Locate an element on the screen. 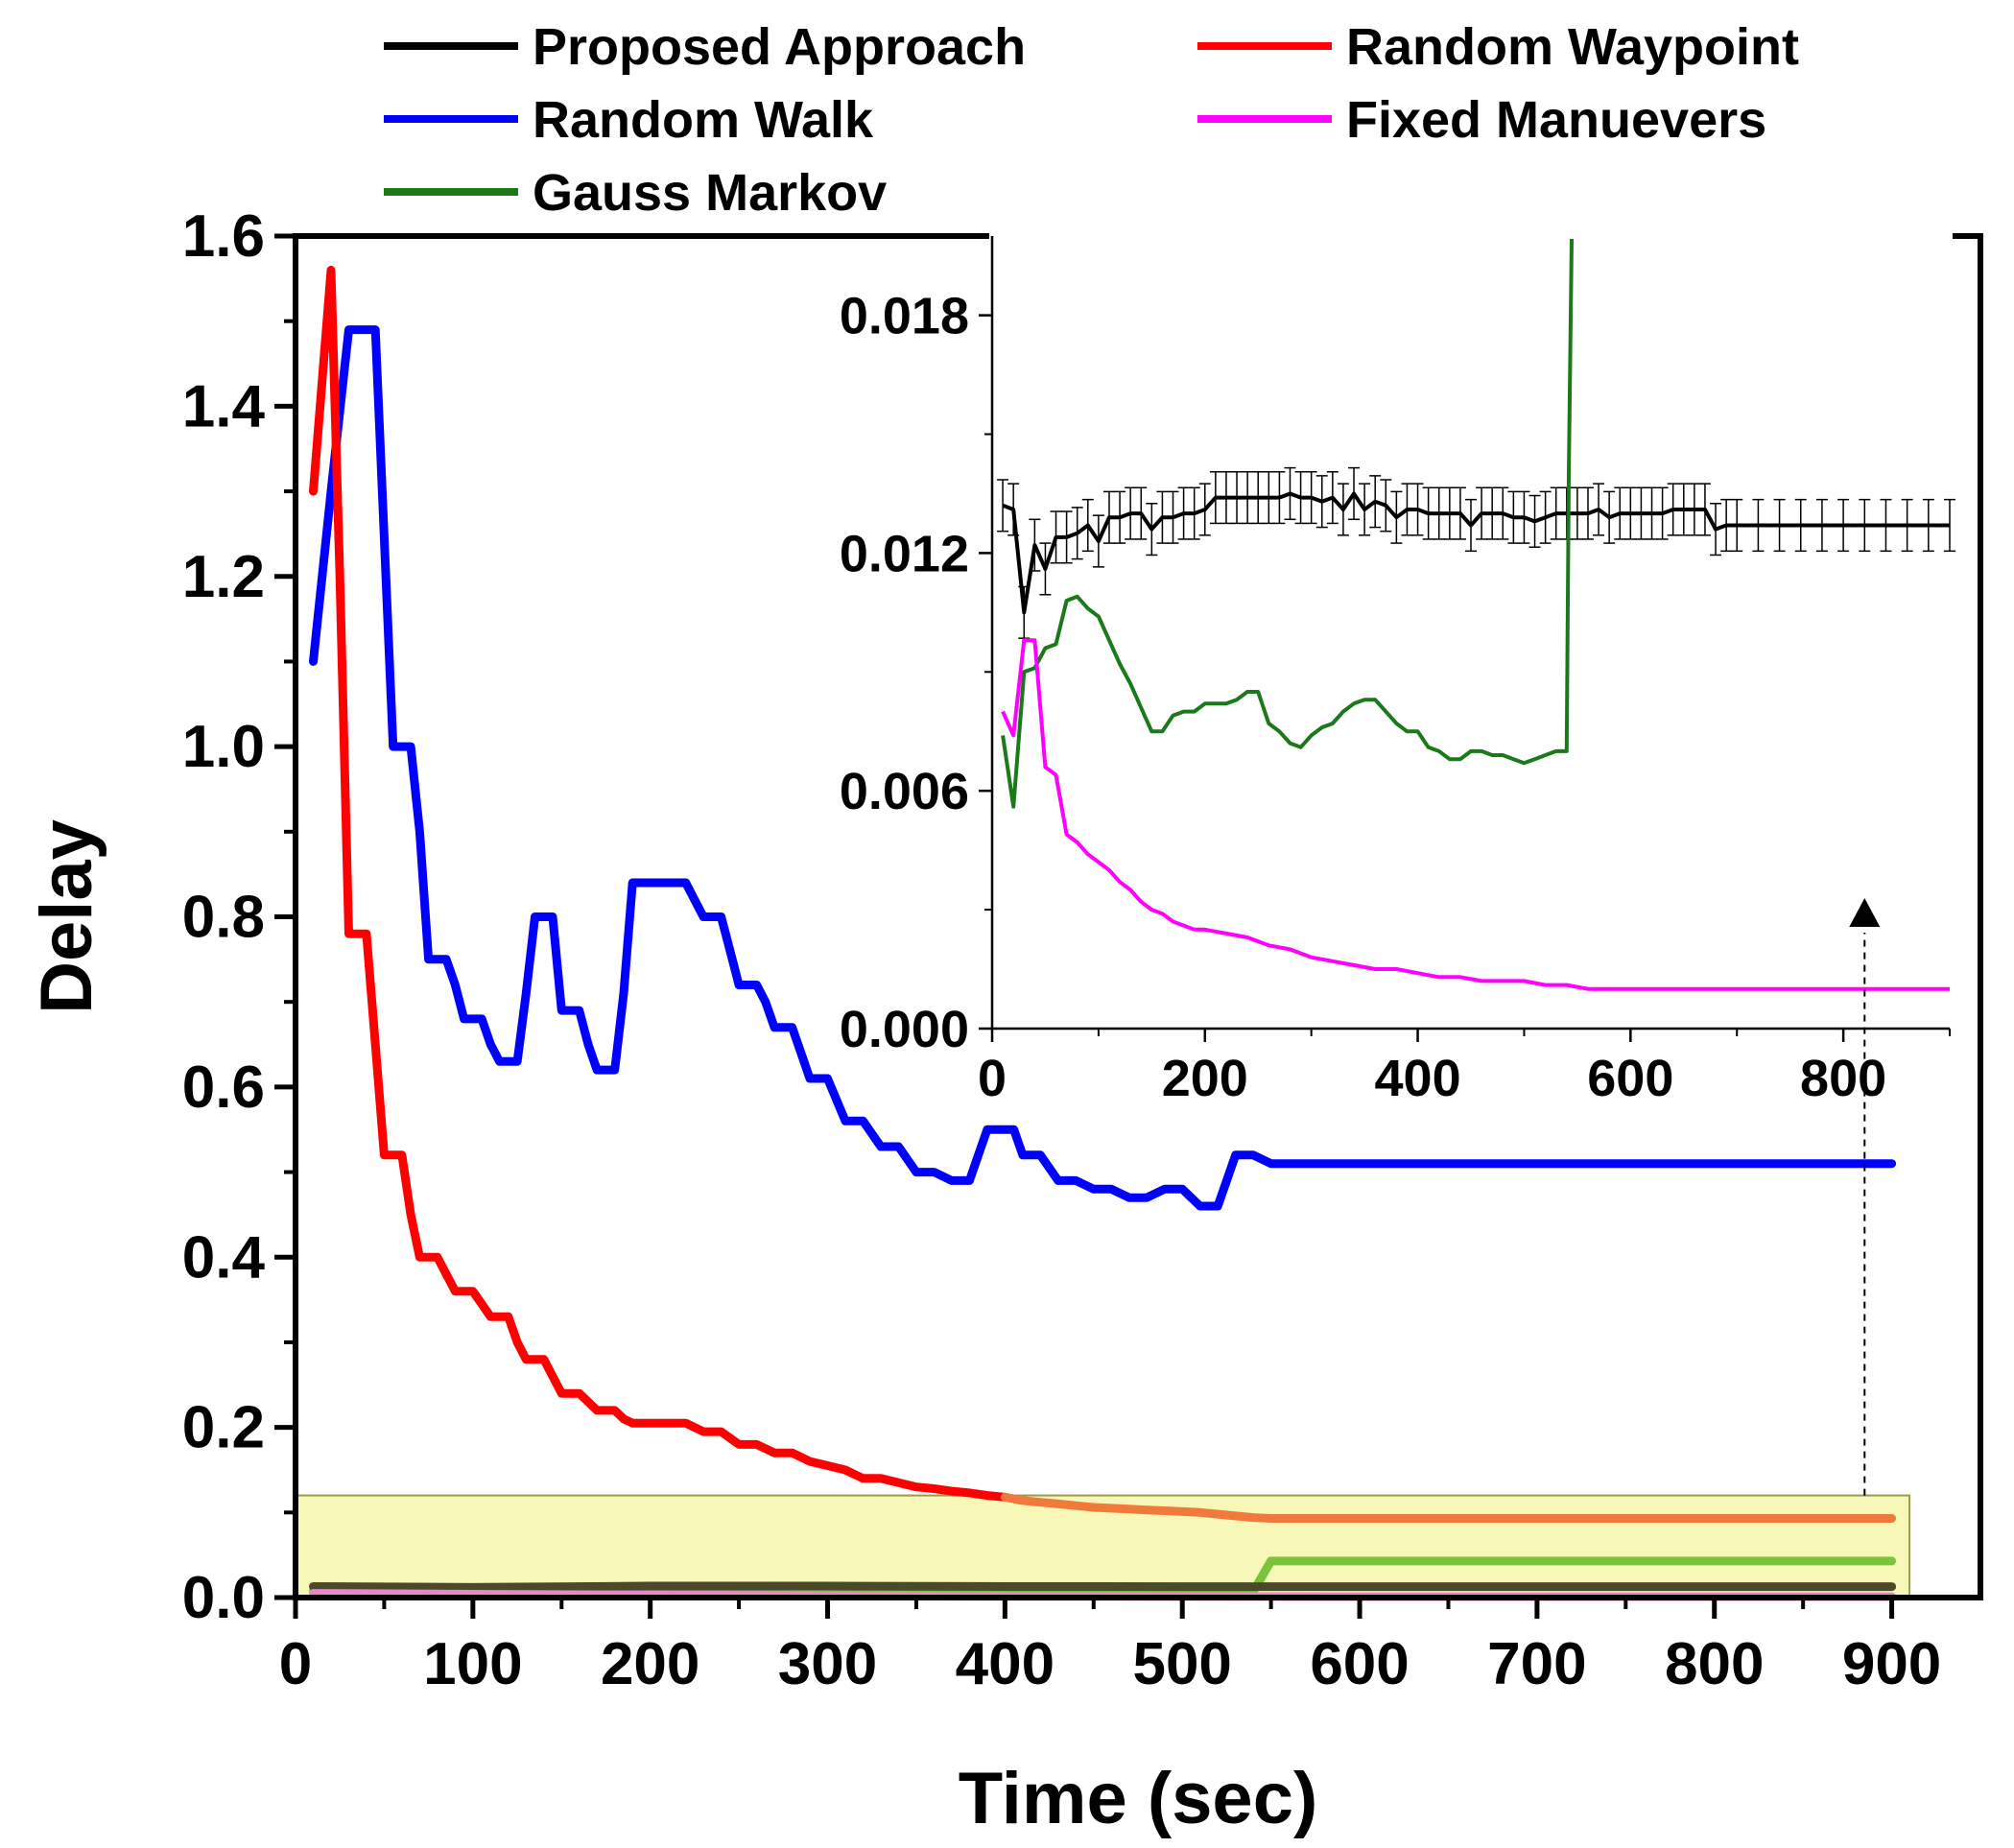 This screenshot has height=1848, width=2014. y-tick-label: 0.8 is located at coordinates (224, 918).